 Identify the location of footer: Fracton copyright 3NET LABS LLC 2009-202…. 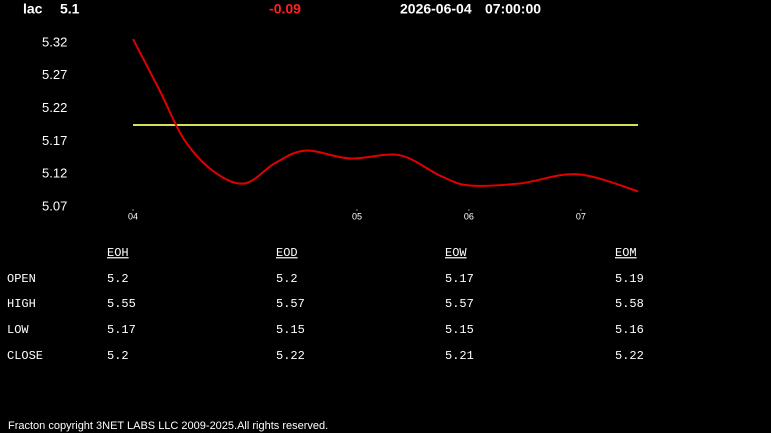
(168, 426).